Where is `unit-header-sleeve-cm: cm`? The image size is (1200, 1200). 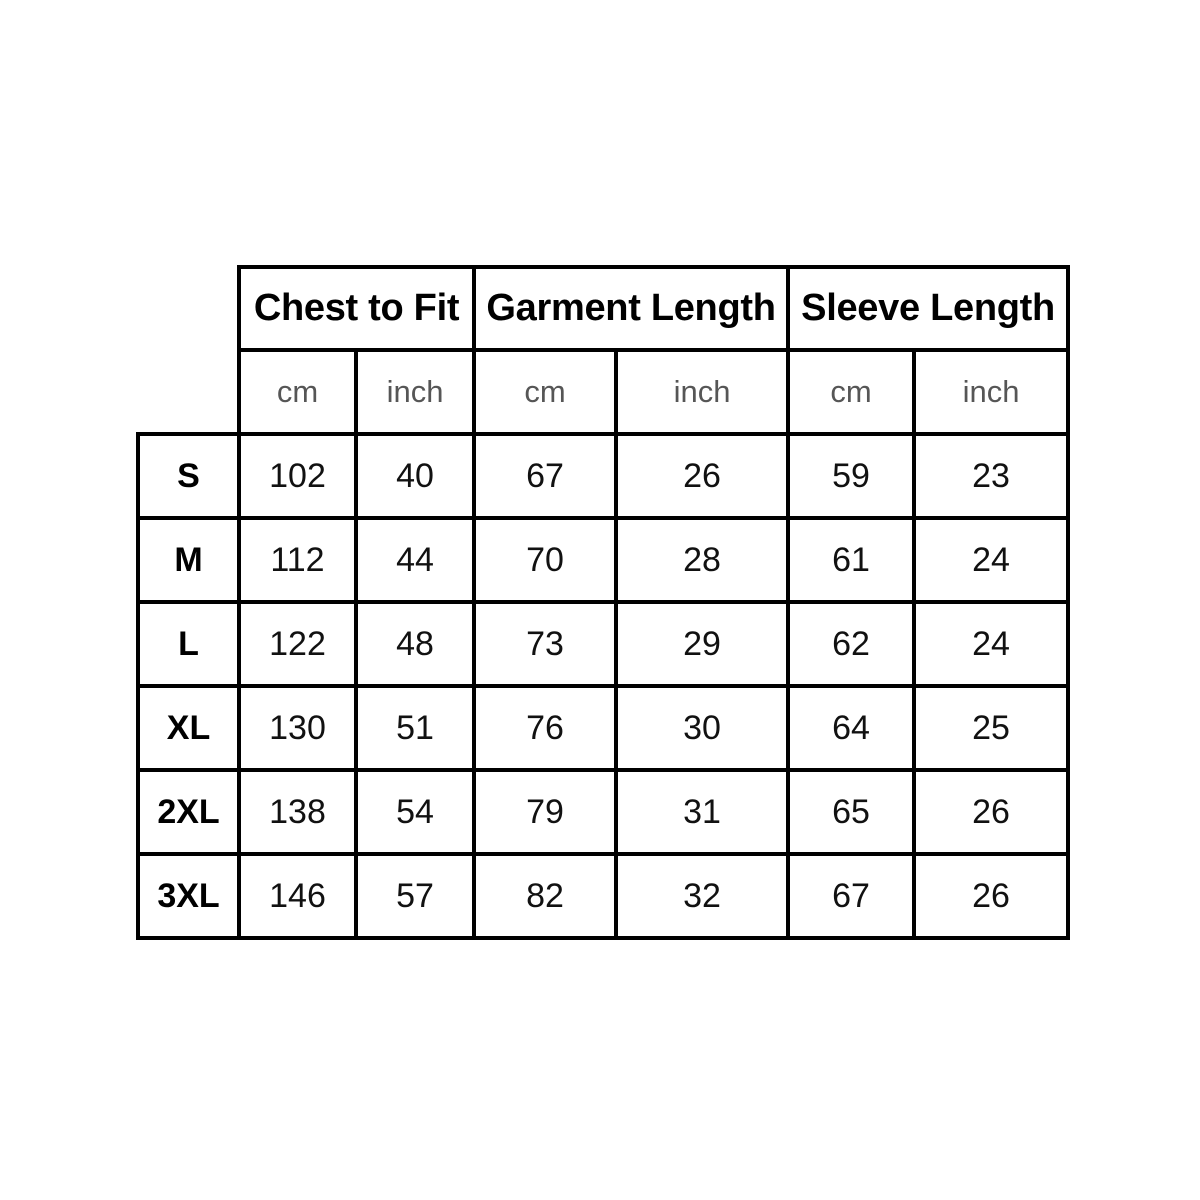 unit-header-sleeve-cm: cm is located at coordinates (851, 392).